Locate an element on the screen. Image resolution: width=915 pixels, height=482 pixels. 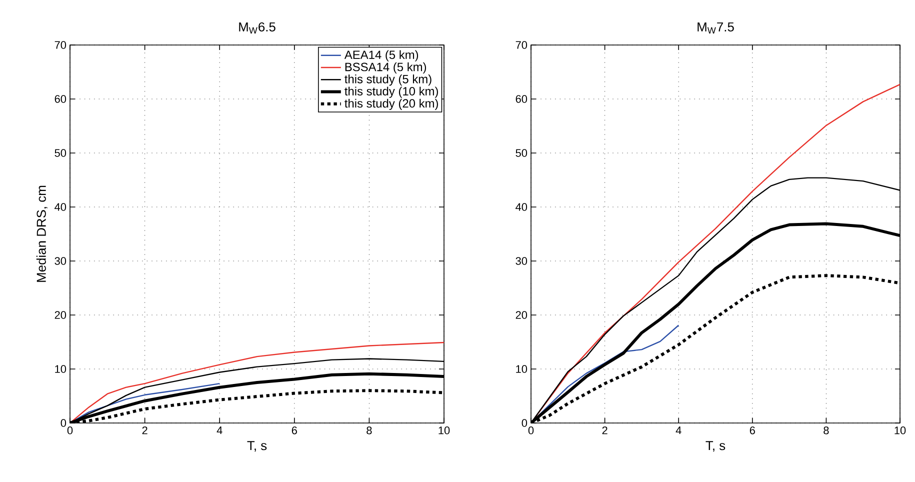
legend-label: this study (20 km) is located at coordinates (391, 104).